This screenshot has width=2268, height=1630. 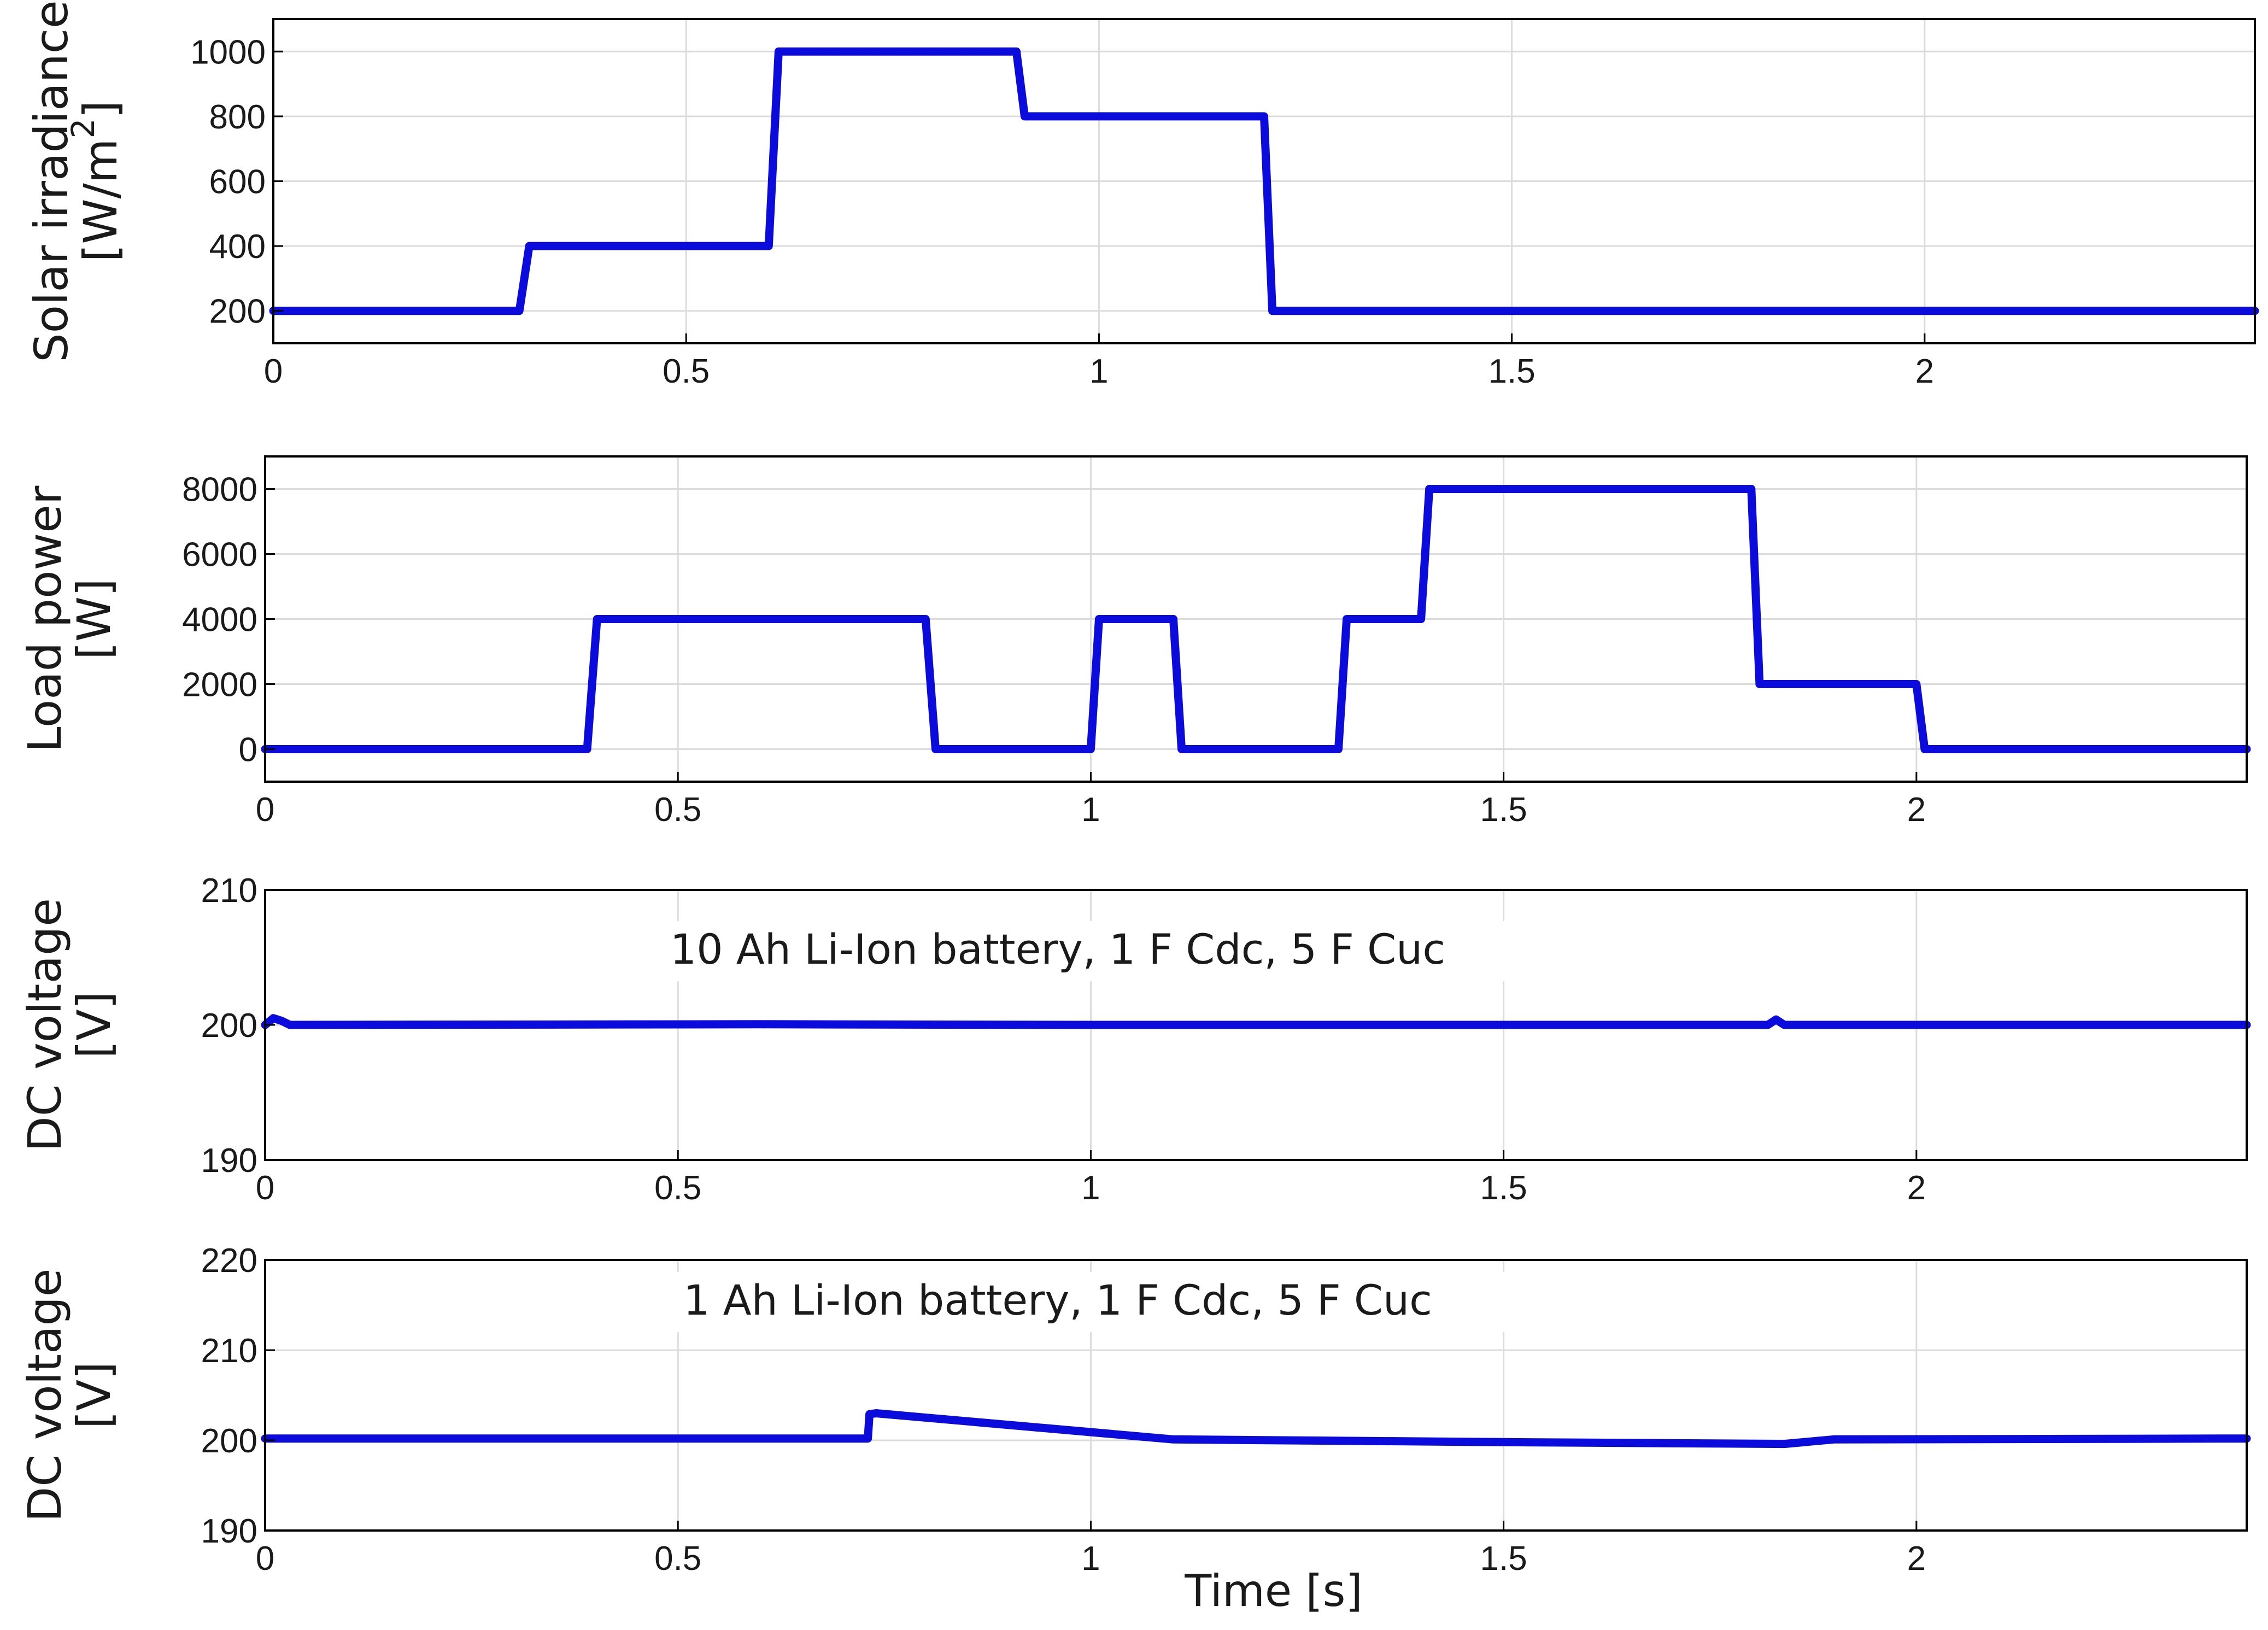 I want to click on y-tick-label: 4000, so click(x=219, y=620).